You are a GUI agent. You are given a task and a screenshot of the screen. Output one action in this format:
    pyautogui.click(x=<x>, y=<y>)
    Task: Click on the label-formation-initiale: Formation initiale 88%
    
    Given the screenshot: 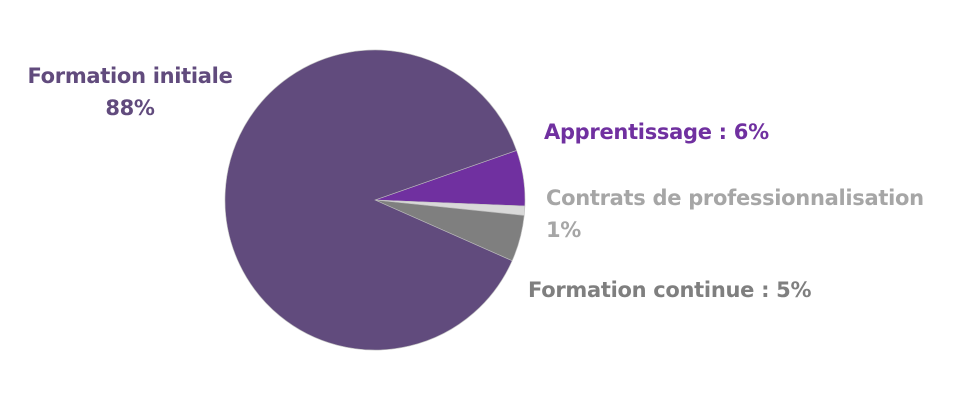 What is the action you would take?
    pyautogui.click(x=130, y=92)
    